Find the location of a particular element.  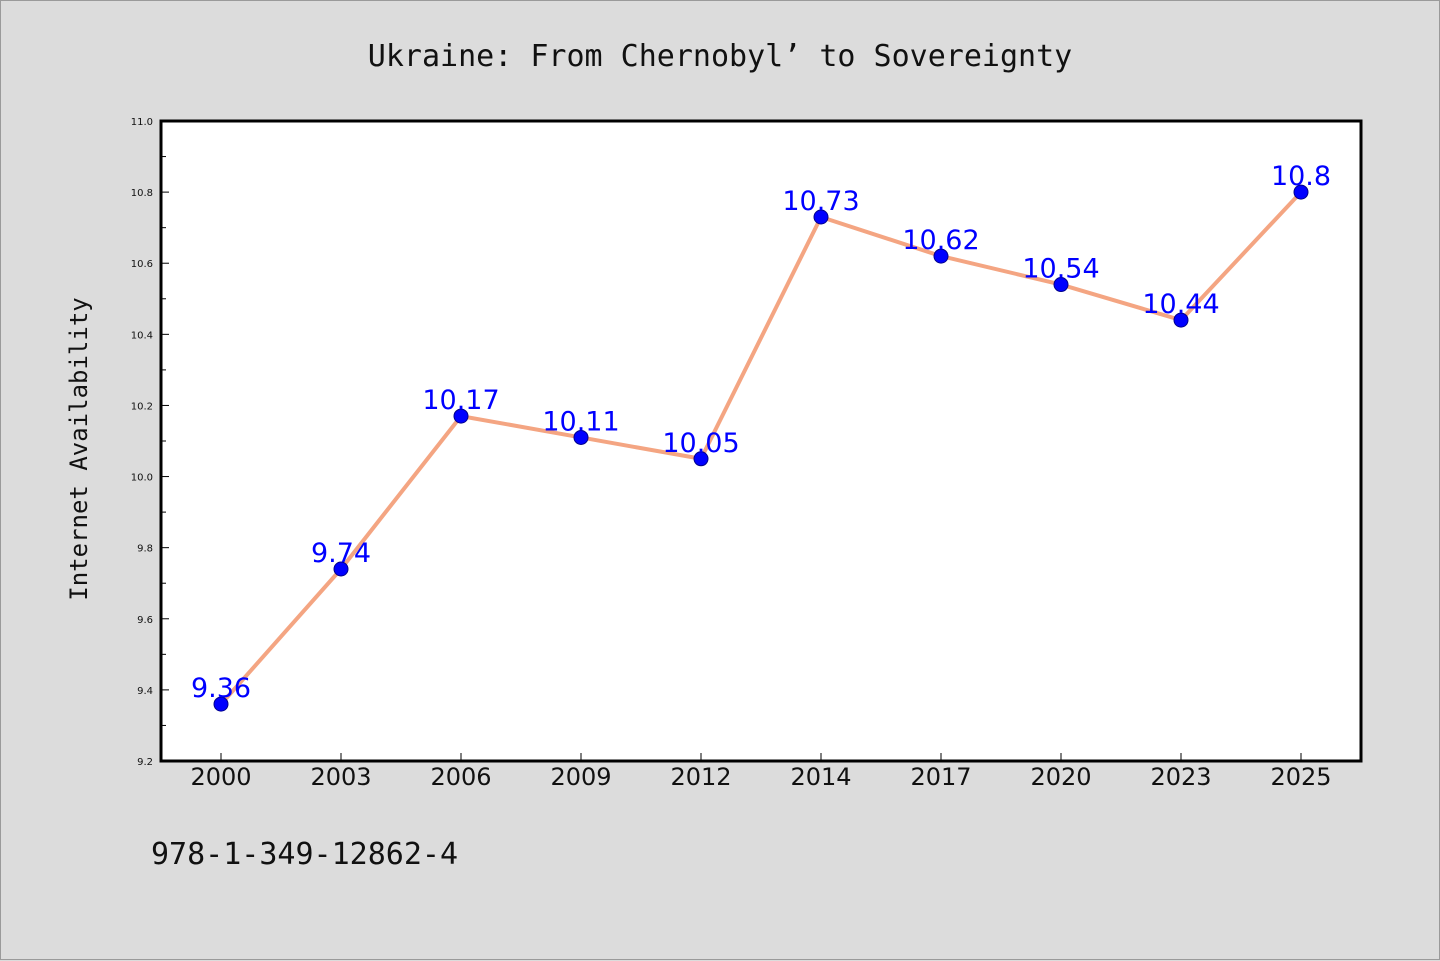

data-label: 9.74 is located at coordinates (341, 553).